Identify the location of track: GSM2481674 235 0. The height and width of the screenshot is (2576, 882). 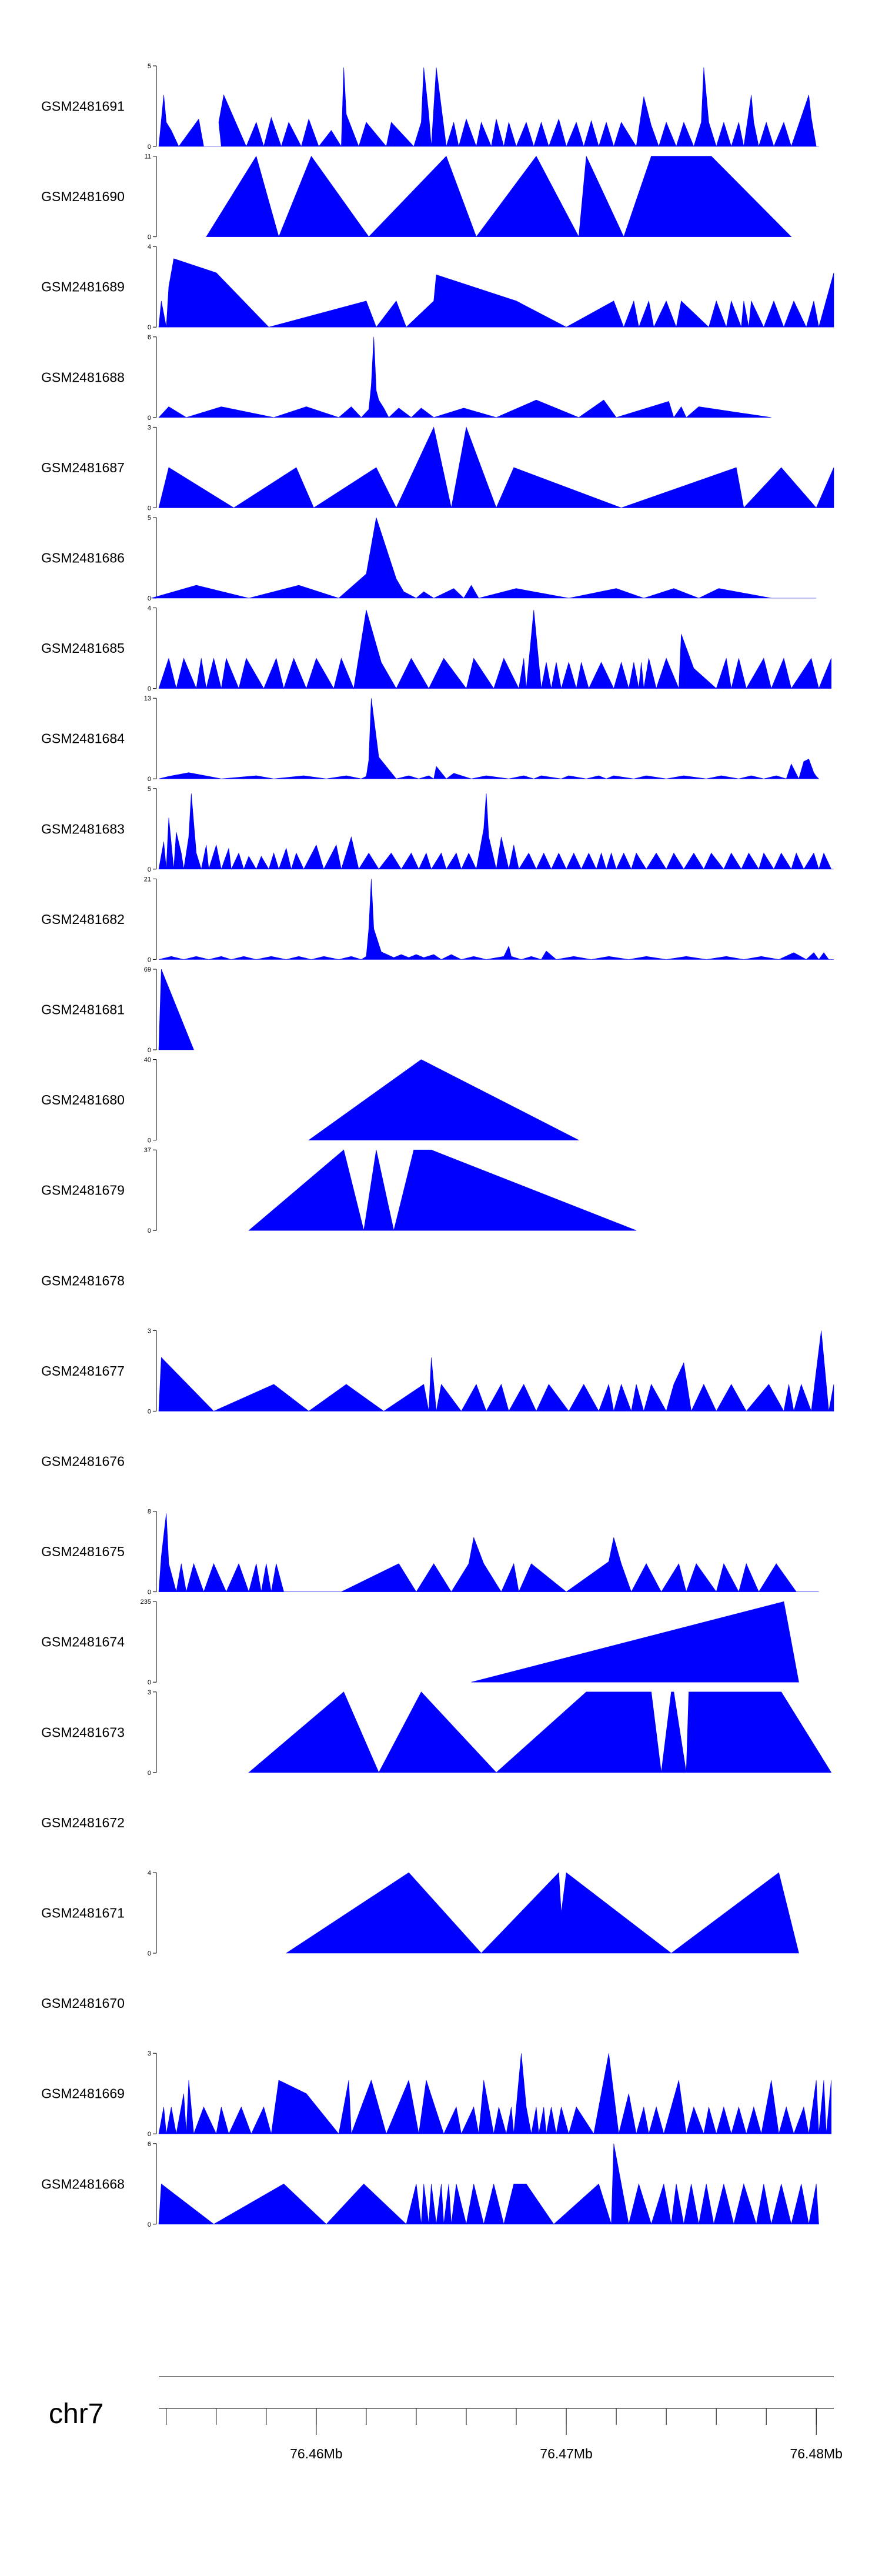
(420, 1642).